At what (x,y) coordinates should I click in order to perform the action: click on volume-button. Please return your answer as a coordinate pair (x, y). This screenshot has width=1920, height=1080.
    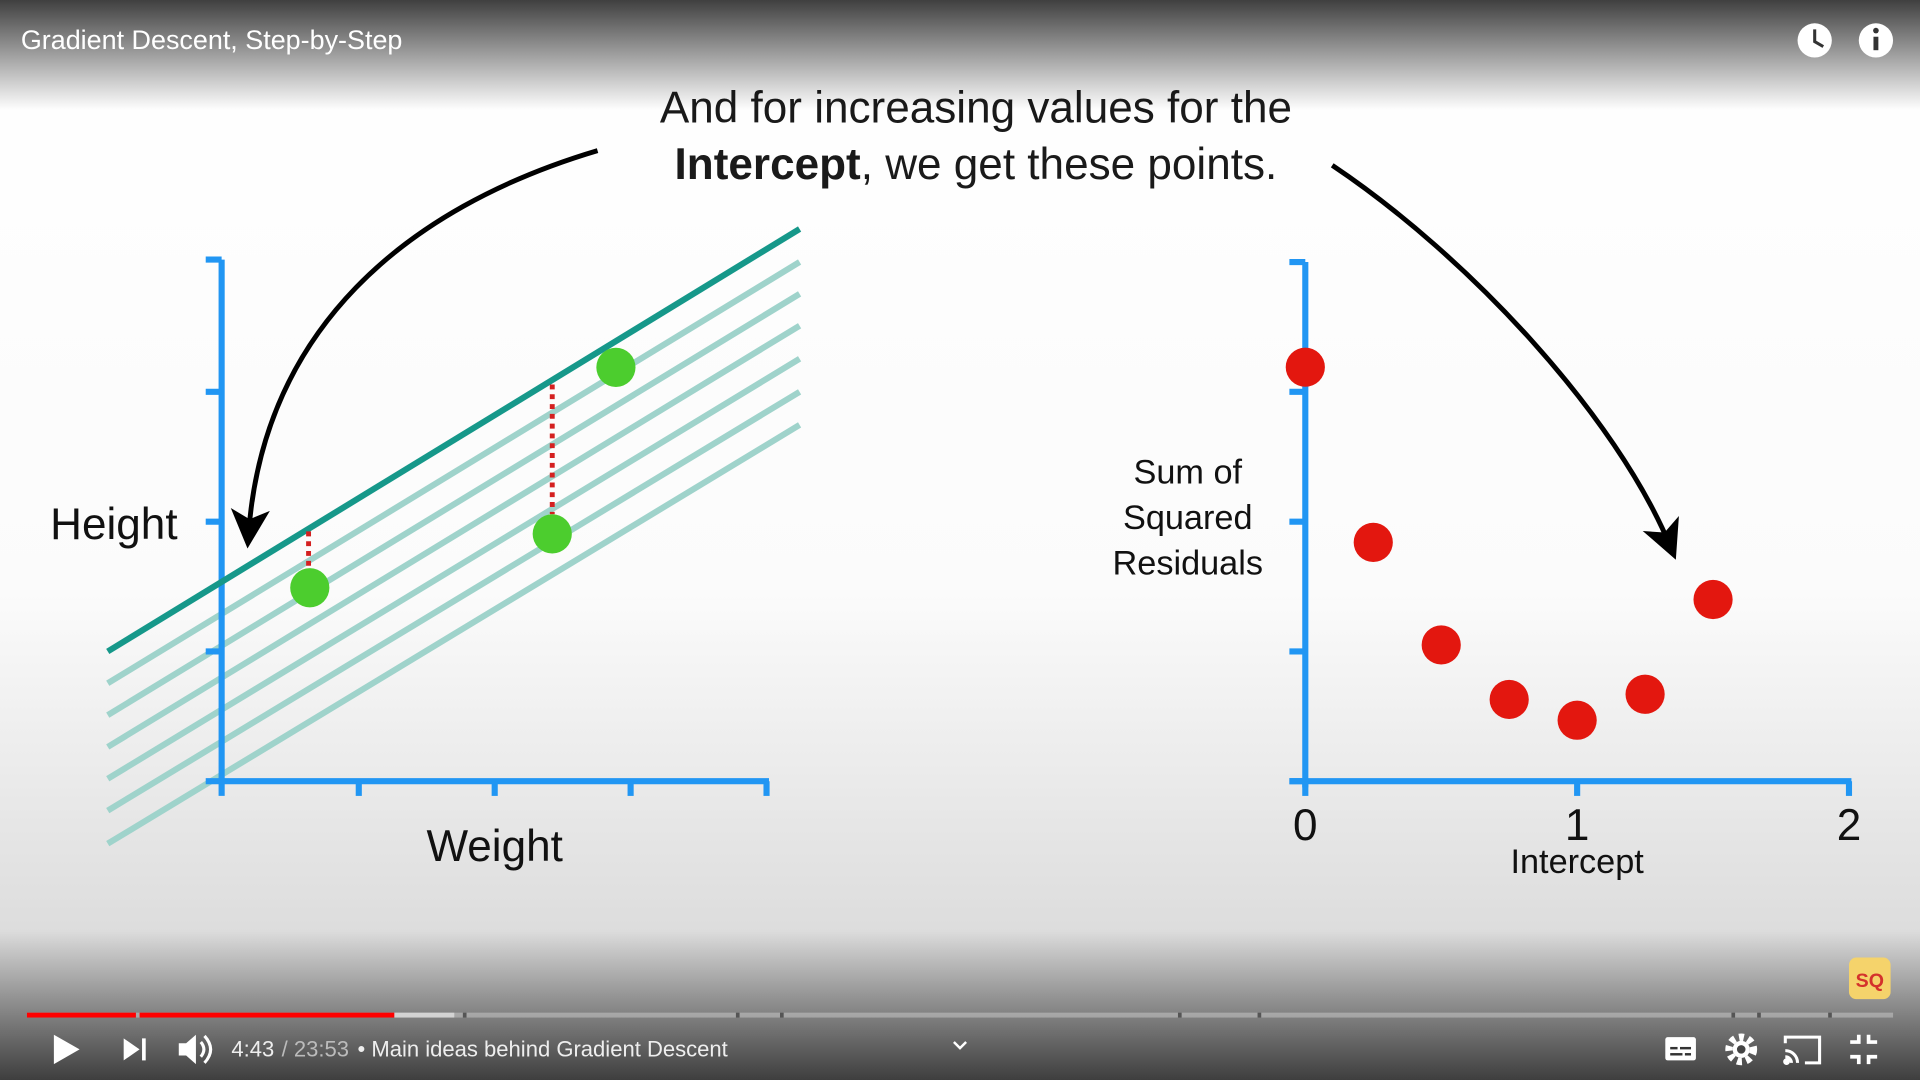
    Looking at the image, I should click on (195, 1049).